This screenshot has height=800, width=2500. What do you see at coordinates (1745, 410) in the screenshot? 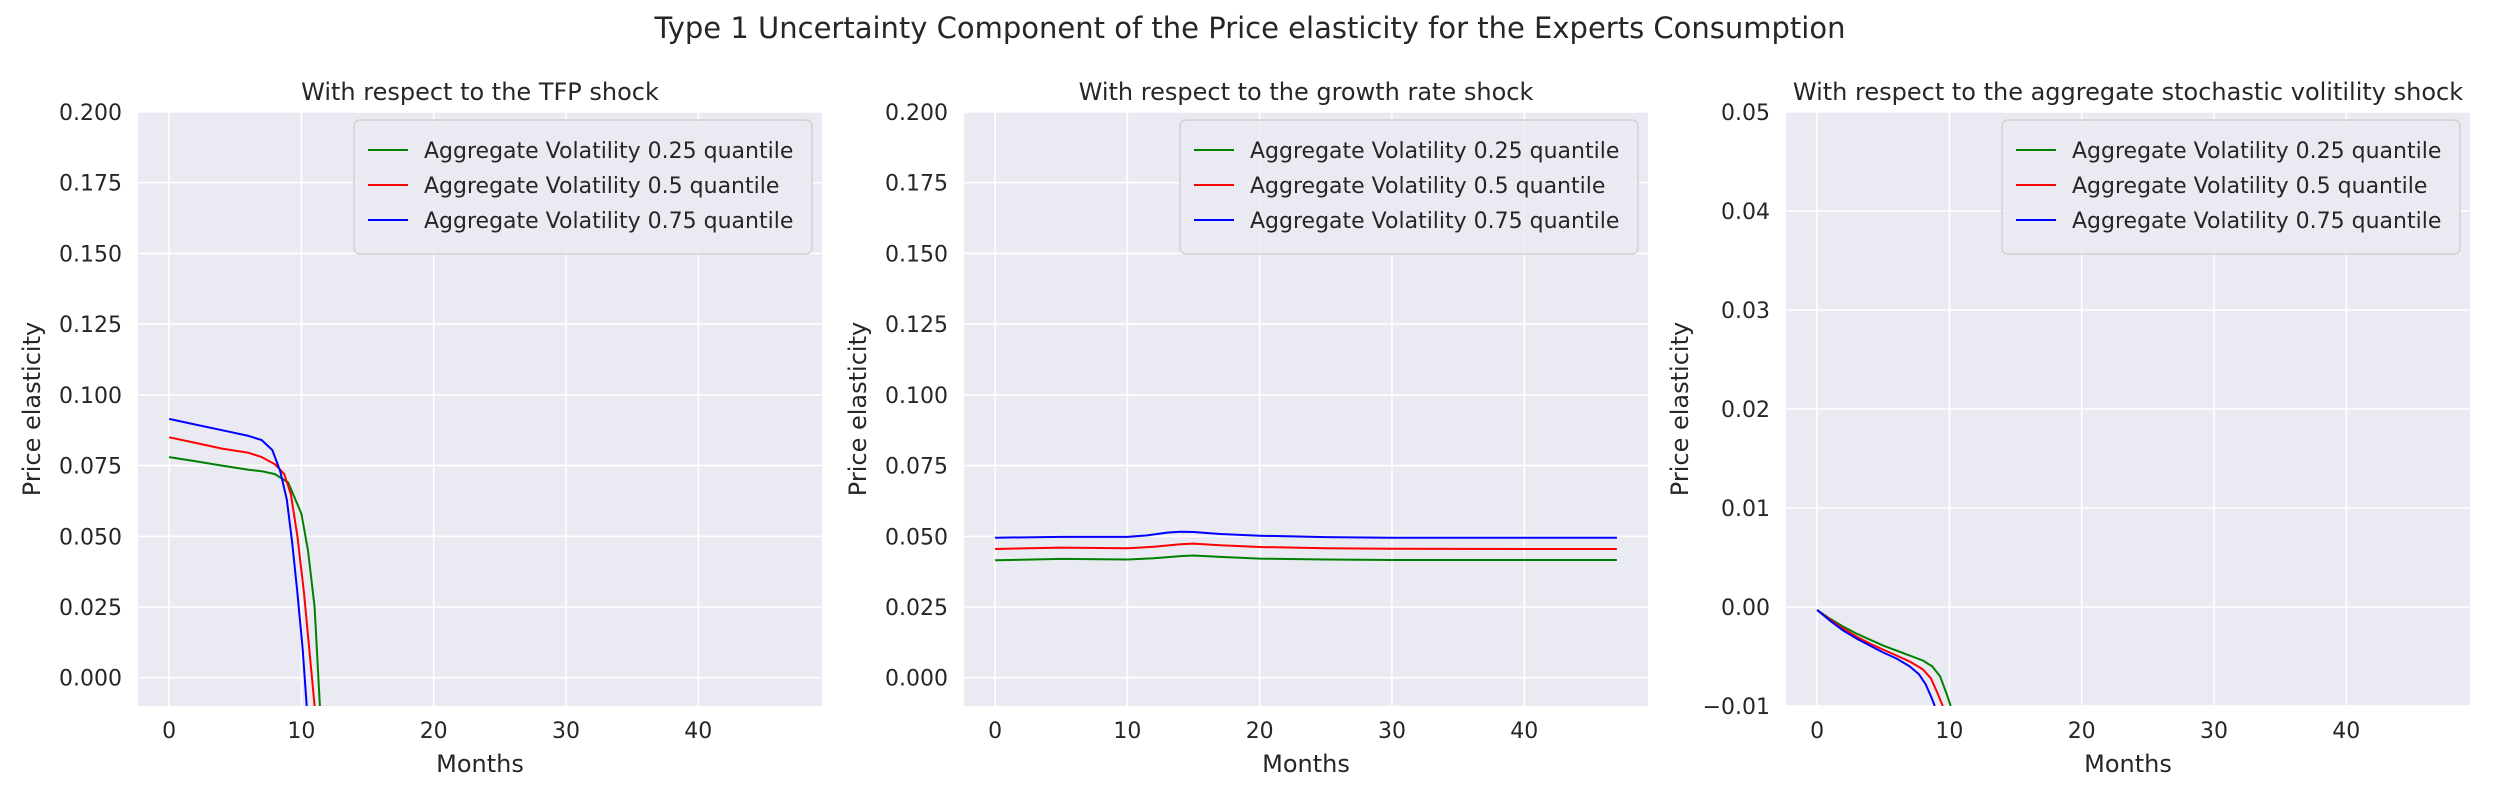
I see `y-tick-label: 0.02` at bounding box center [1745, 410].